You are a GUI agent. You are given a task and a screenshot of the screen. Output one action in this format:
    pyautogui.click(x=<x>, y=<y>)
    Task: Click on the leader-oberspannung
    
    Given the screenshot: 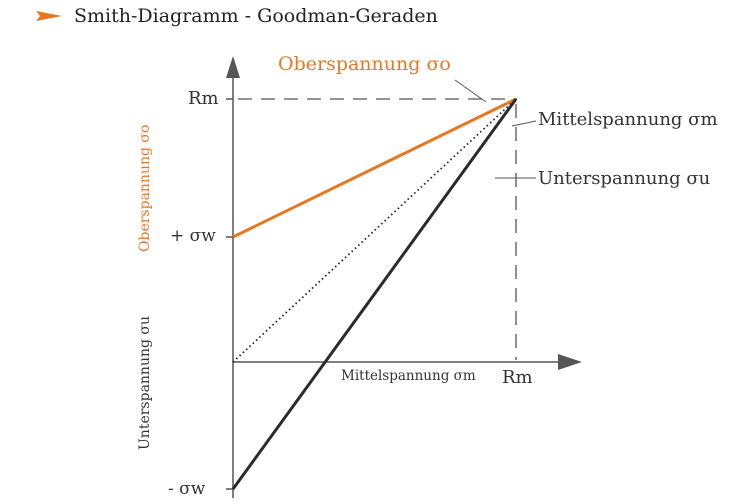 What is the action you would take?
    pyautogui.click(x=470, y=91)
    